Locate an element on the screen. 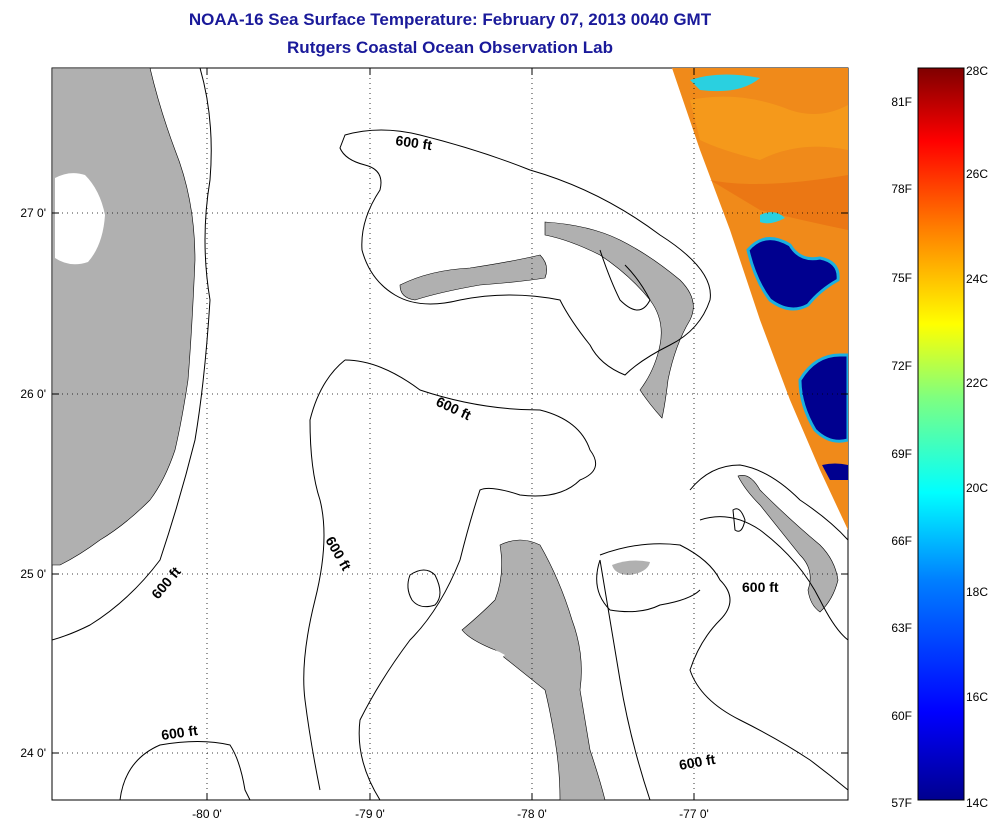 The height and width of the screenshot is (840, 1000). contour-label-cuba: 600 ft is located at coordinates (179, 732).